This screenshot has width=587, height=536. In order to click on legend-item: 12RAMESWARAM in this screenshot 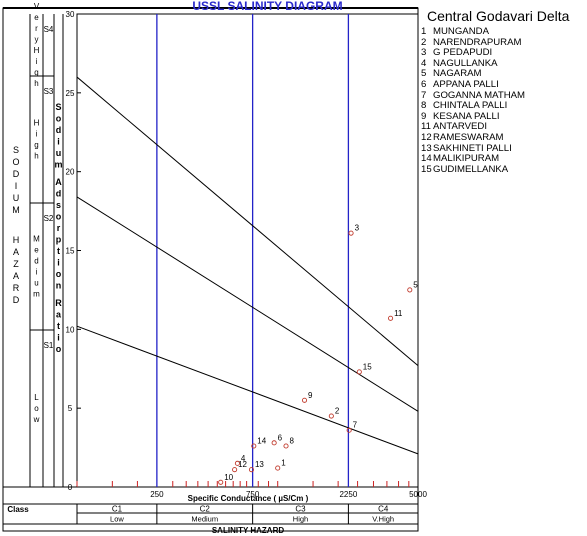, I will do `click(503, 137)`.